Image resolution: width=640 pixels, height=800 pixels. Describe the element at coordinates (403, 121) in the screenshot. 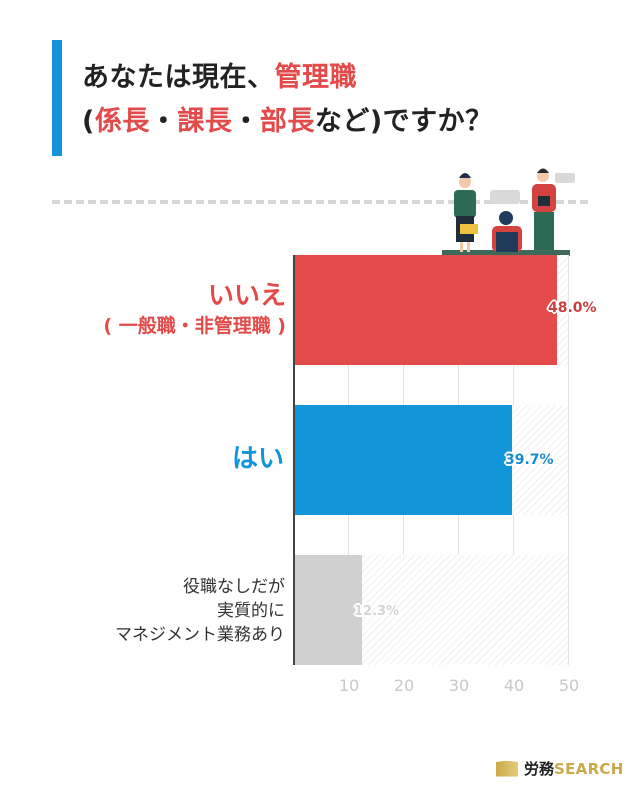

I see `title-text: など)ですか？` at that location.